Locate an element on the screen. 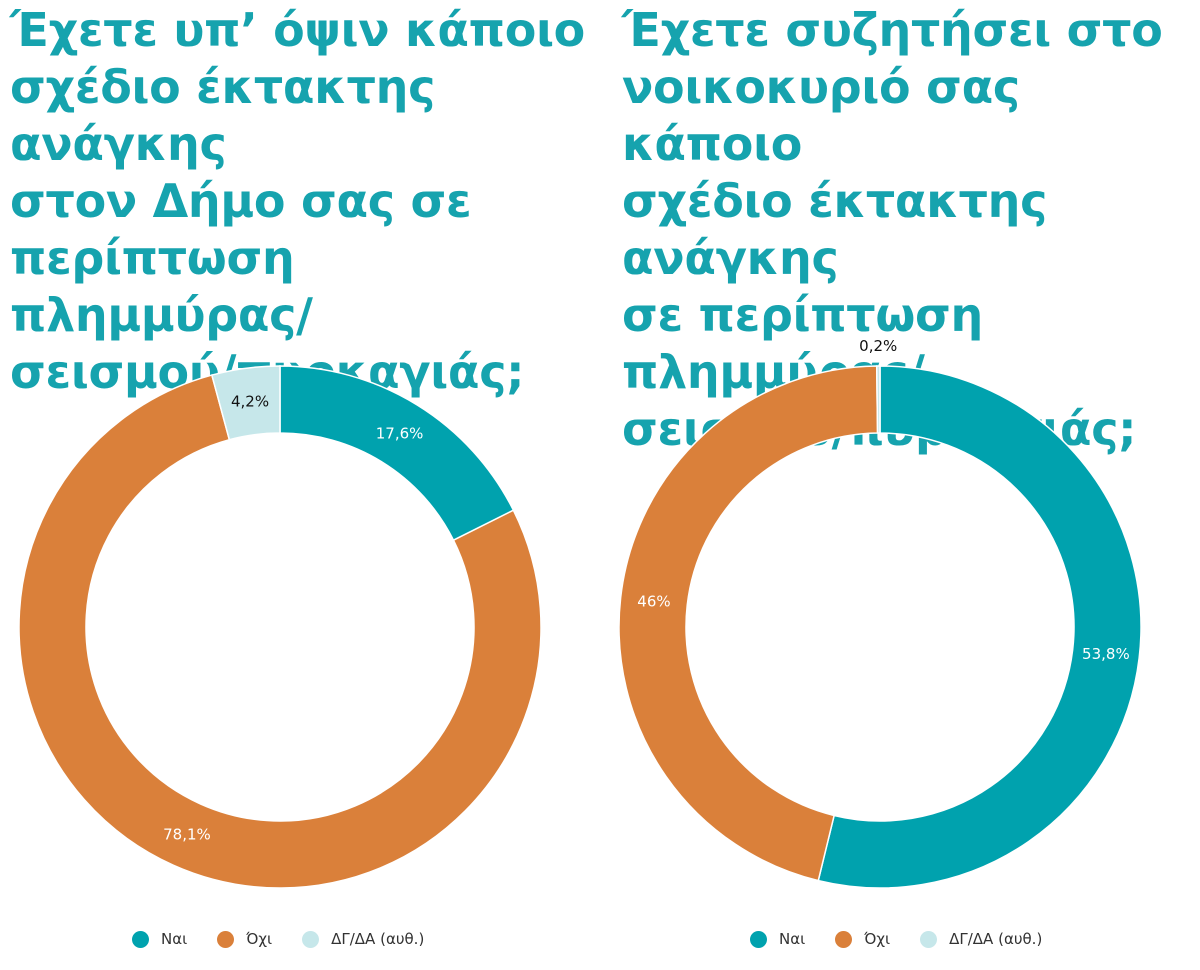 The height and width of the screenshot is (970, 1200). slice-label-dont-know: 4,2% is located at coordinates (250, 401).